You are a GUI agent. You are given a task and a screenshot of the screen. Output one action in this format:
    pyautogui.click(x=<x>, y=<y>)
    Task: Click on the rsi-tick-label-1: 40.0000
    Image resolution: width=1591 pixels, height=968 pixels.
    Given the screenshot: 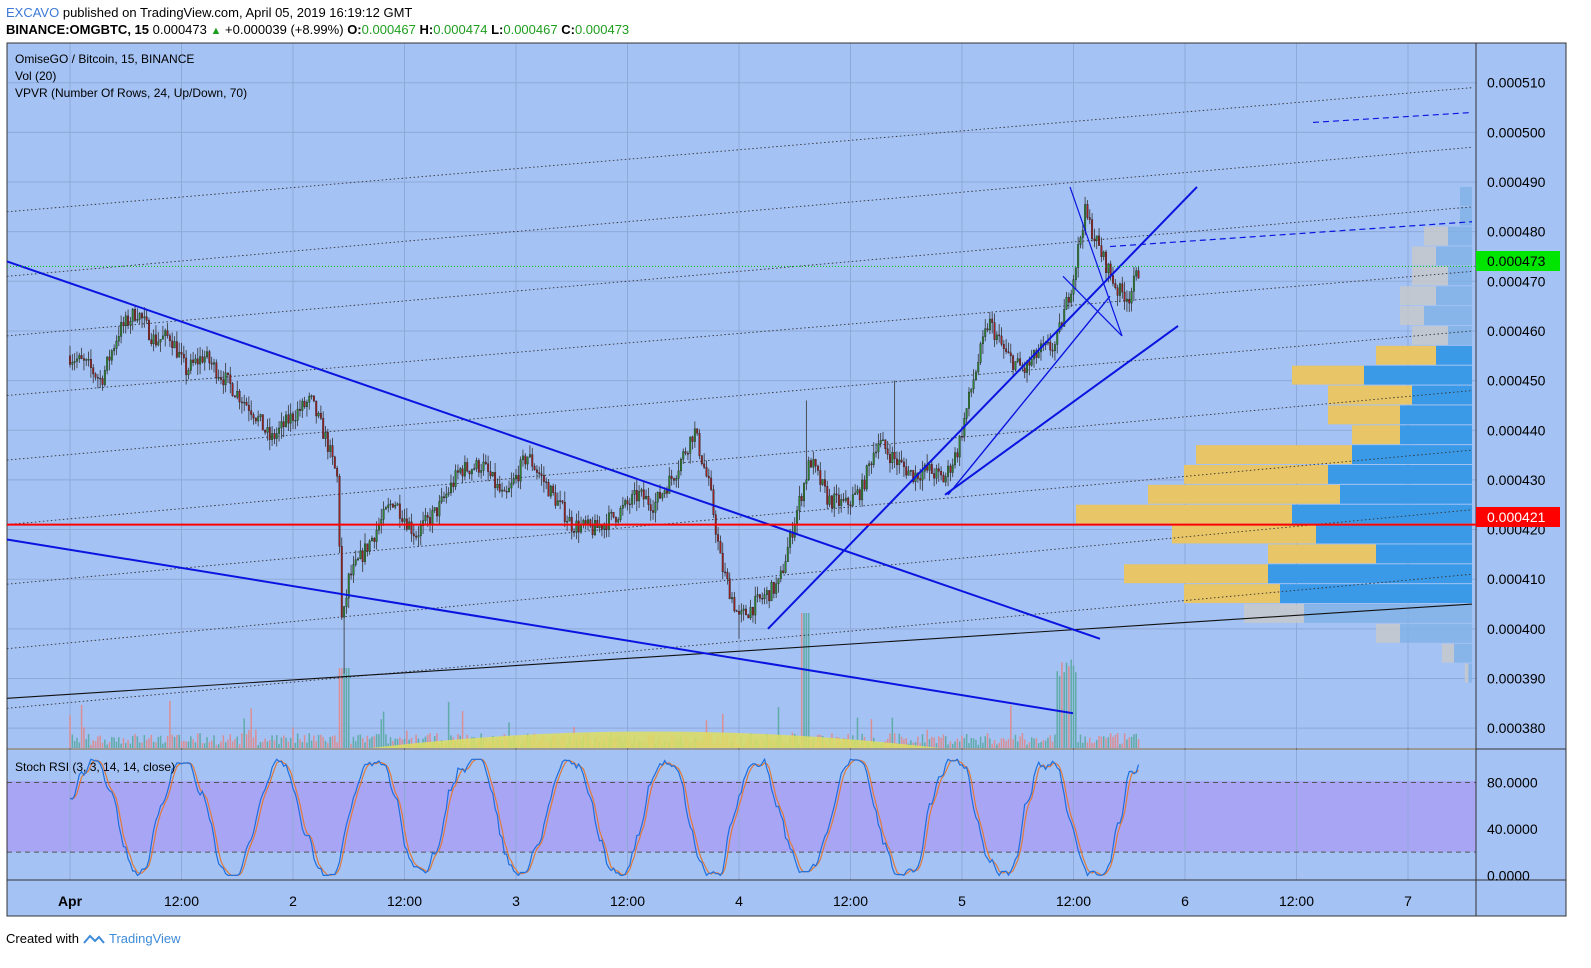 What is the action you would take?
    pyautogui.click(x=1512, y=829)
    